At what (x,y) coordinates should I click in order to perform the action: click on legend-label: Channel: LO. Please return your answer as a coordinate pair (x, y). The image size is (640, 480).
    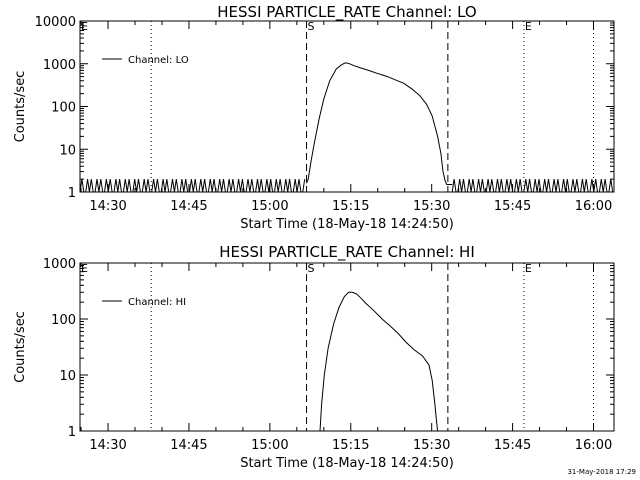
    Looking at the image, I should click on (158, 60).